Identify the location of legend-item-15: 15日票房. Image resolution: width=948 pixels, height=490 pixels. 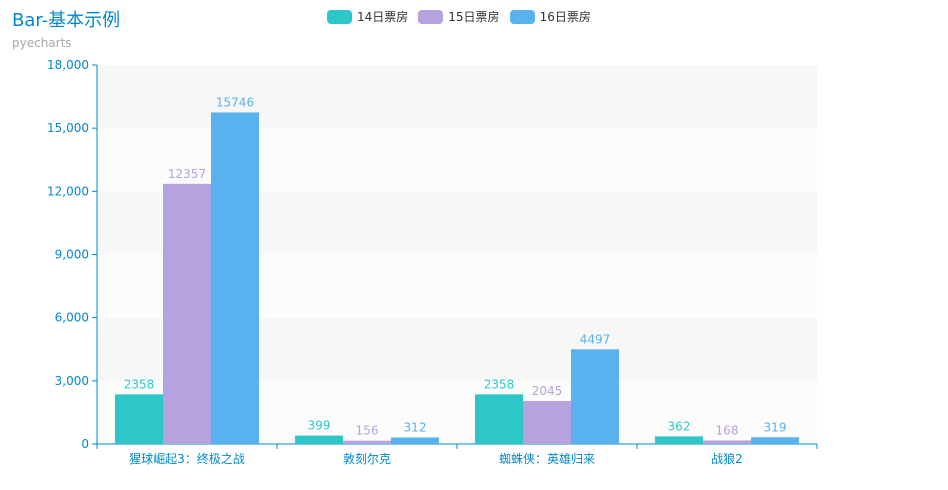
(459, 16).